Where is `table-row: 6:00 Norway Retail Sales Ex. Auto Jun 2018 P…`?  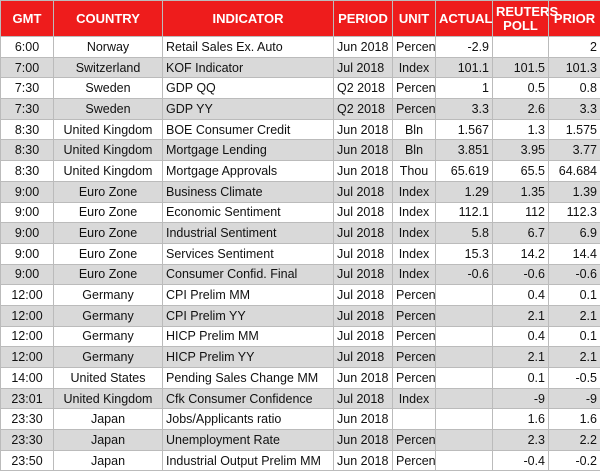
table-row: 6:00 Norway Retail Sales Ex. Auto Jun 2018 P… is located at coordinates (300, 47).